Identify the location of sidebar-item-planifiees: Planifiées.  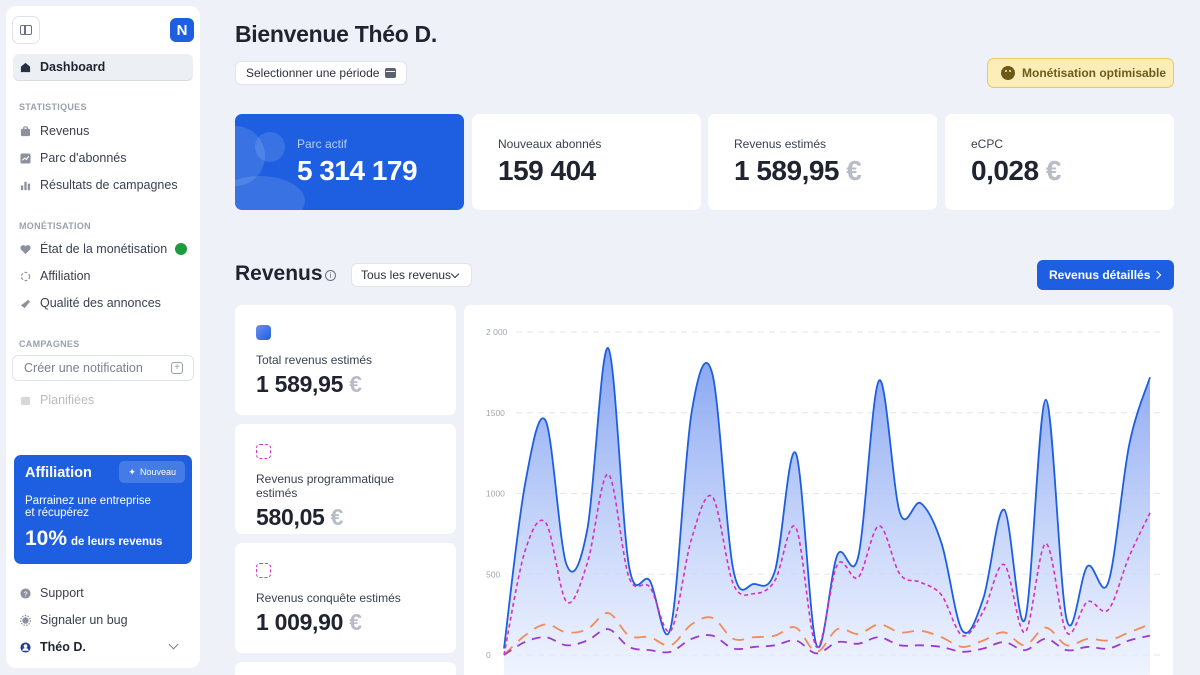
(103, 400).